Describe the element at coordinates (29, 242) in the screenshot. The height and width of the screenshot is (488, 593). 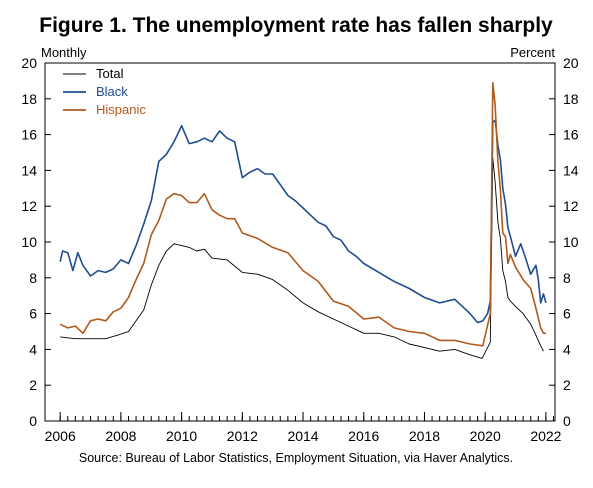
I see `y-tick-label-left: 10` at that location.